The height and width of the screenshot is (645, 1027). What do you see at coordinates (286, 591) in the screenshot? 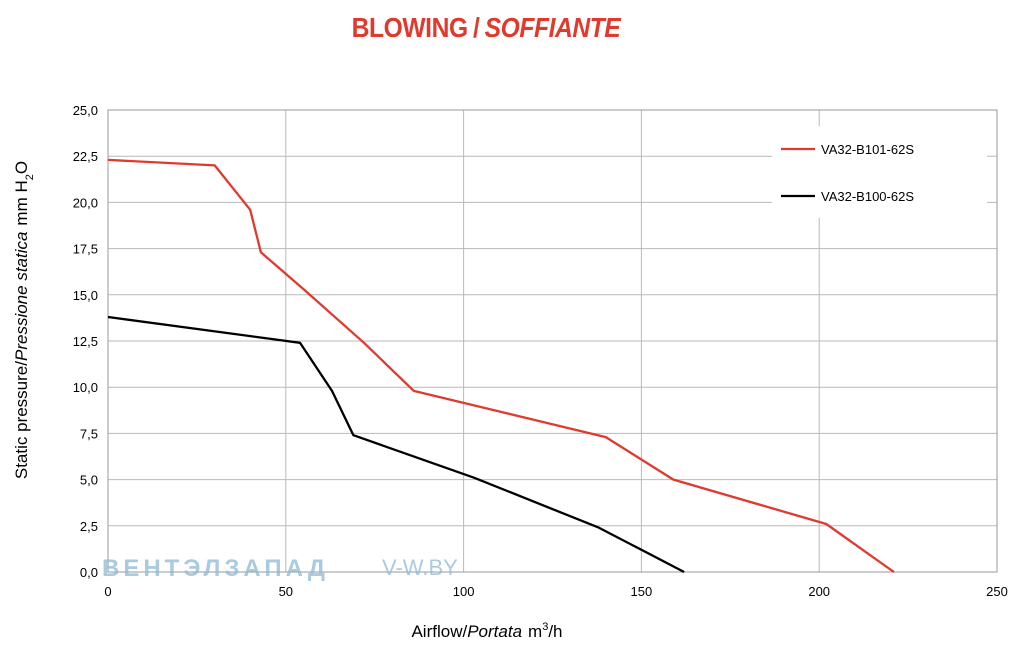
I see `x-tick-label: 50` at bounding box center [286, 591].